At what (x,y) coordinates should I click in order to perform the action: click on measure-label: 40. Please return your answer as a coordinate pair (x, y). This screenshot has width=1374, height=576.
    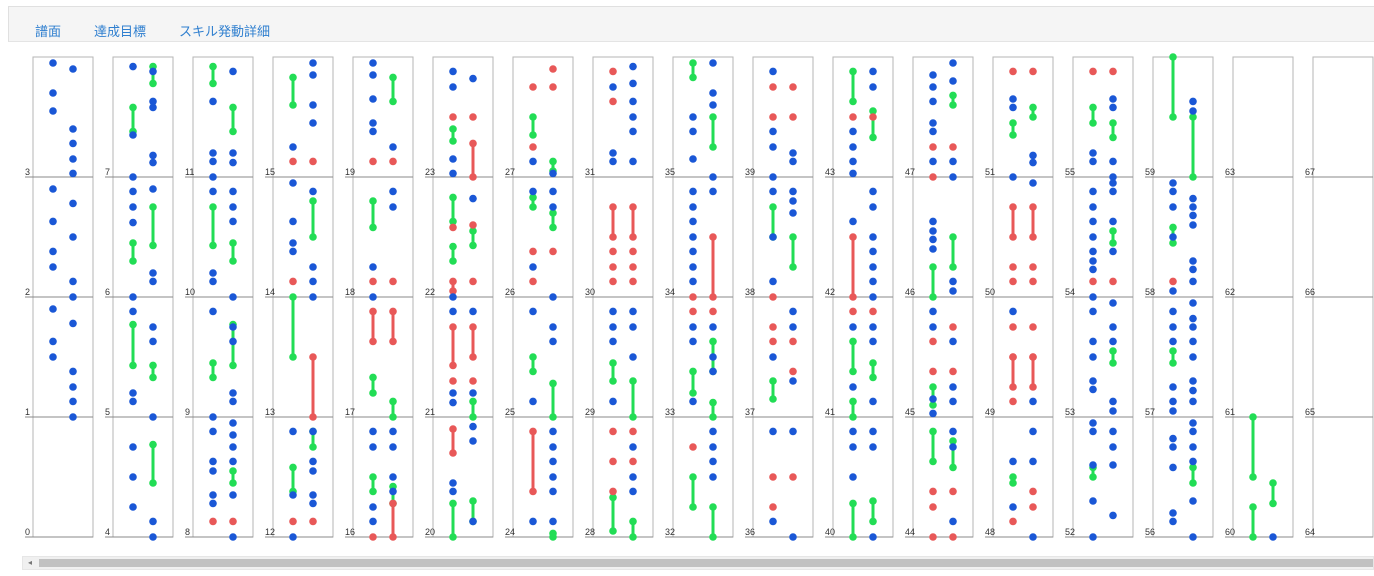
    Looking at the image, I should click on (830, 532).